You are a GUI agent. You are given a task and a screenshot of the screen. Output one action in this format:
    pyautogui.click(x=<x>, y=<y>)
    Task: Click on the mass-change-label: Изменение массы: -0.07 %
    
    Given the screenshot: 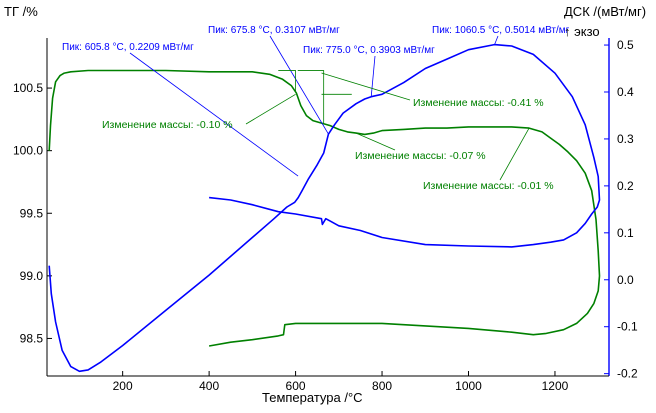 What is the action you would take?
    pyautogui.click(x=420, y=156)
    